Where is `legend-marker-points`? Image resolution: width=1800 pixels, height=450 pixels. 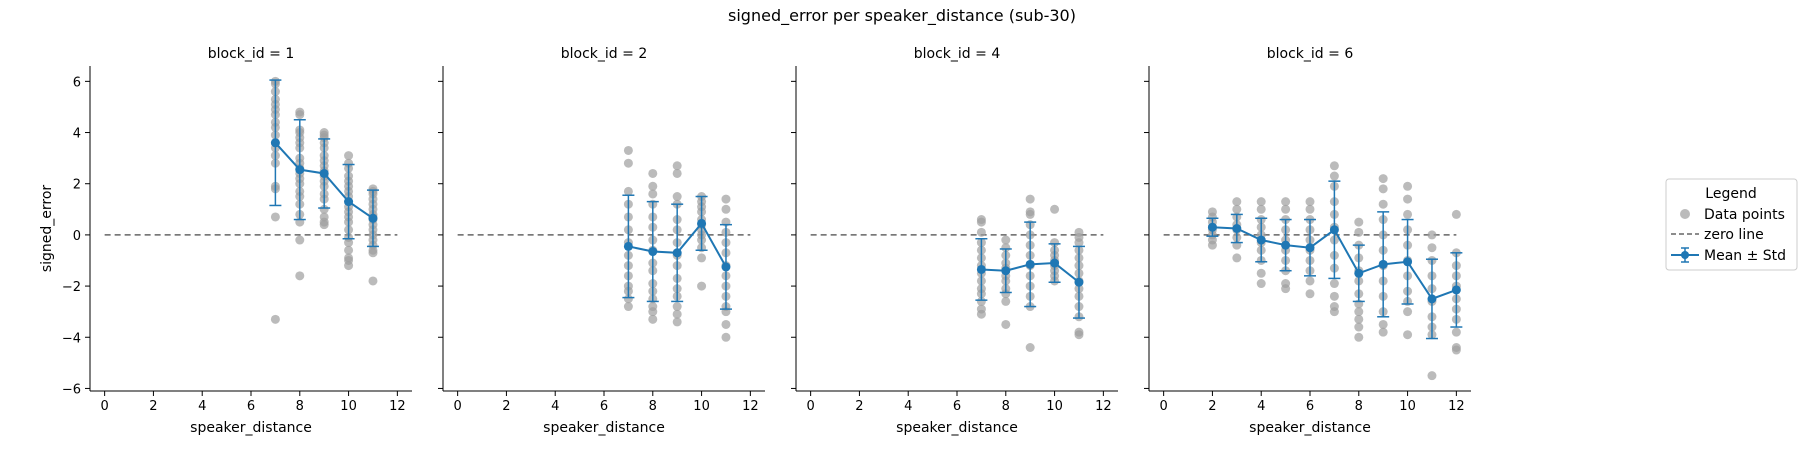 legend-marker-points is located at coordinates (1685, 214).